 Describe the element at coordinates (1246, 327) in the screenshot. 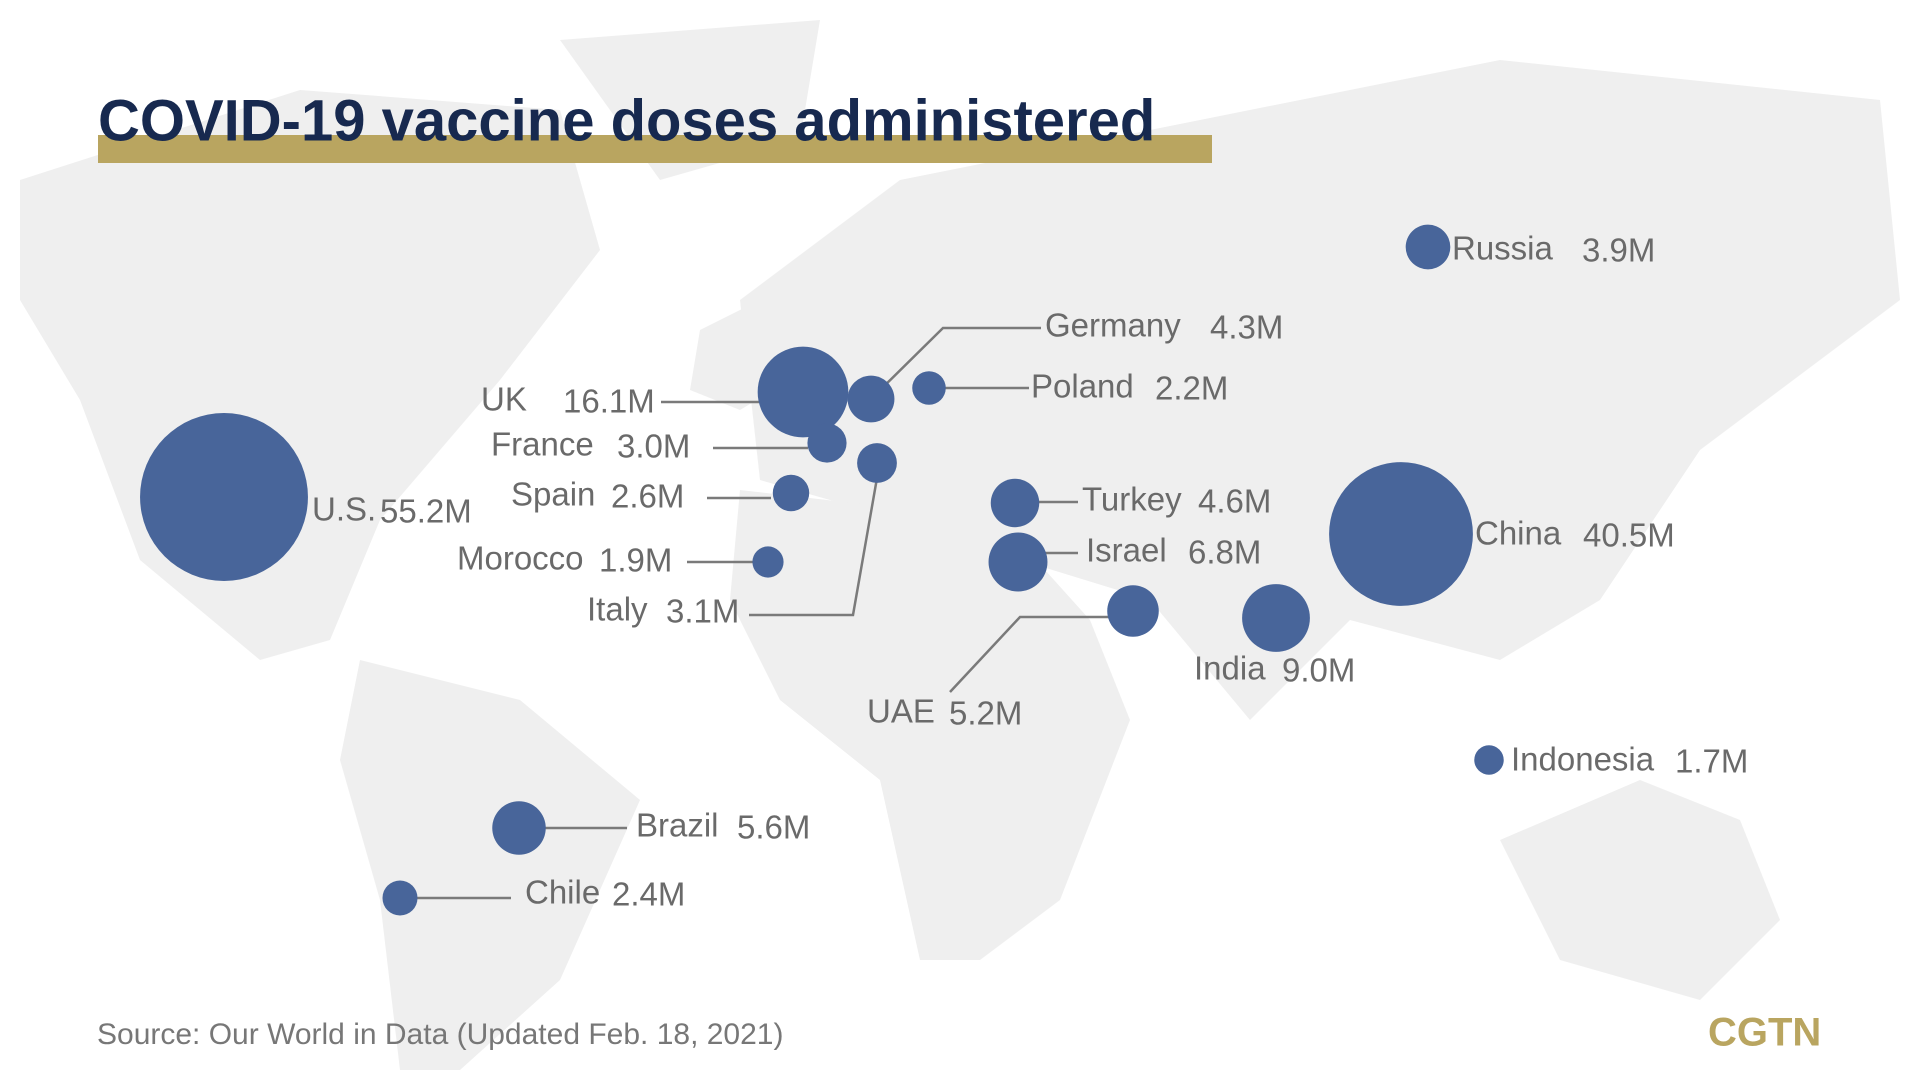

I see `value-label: 4.3M` at that location.